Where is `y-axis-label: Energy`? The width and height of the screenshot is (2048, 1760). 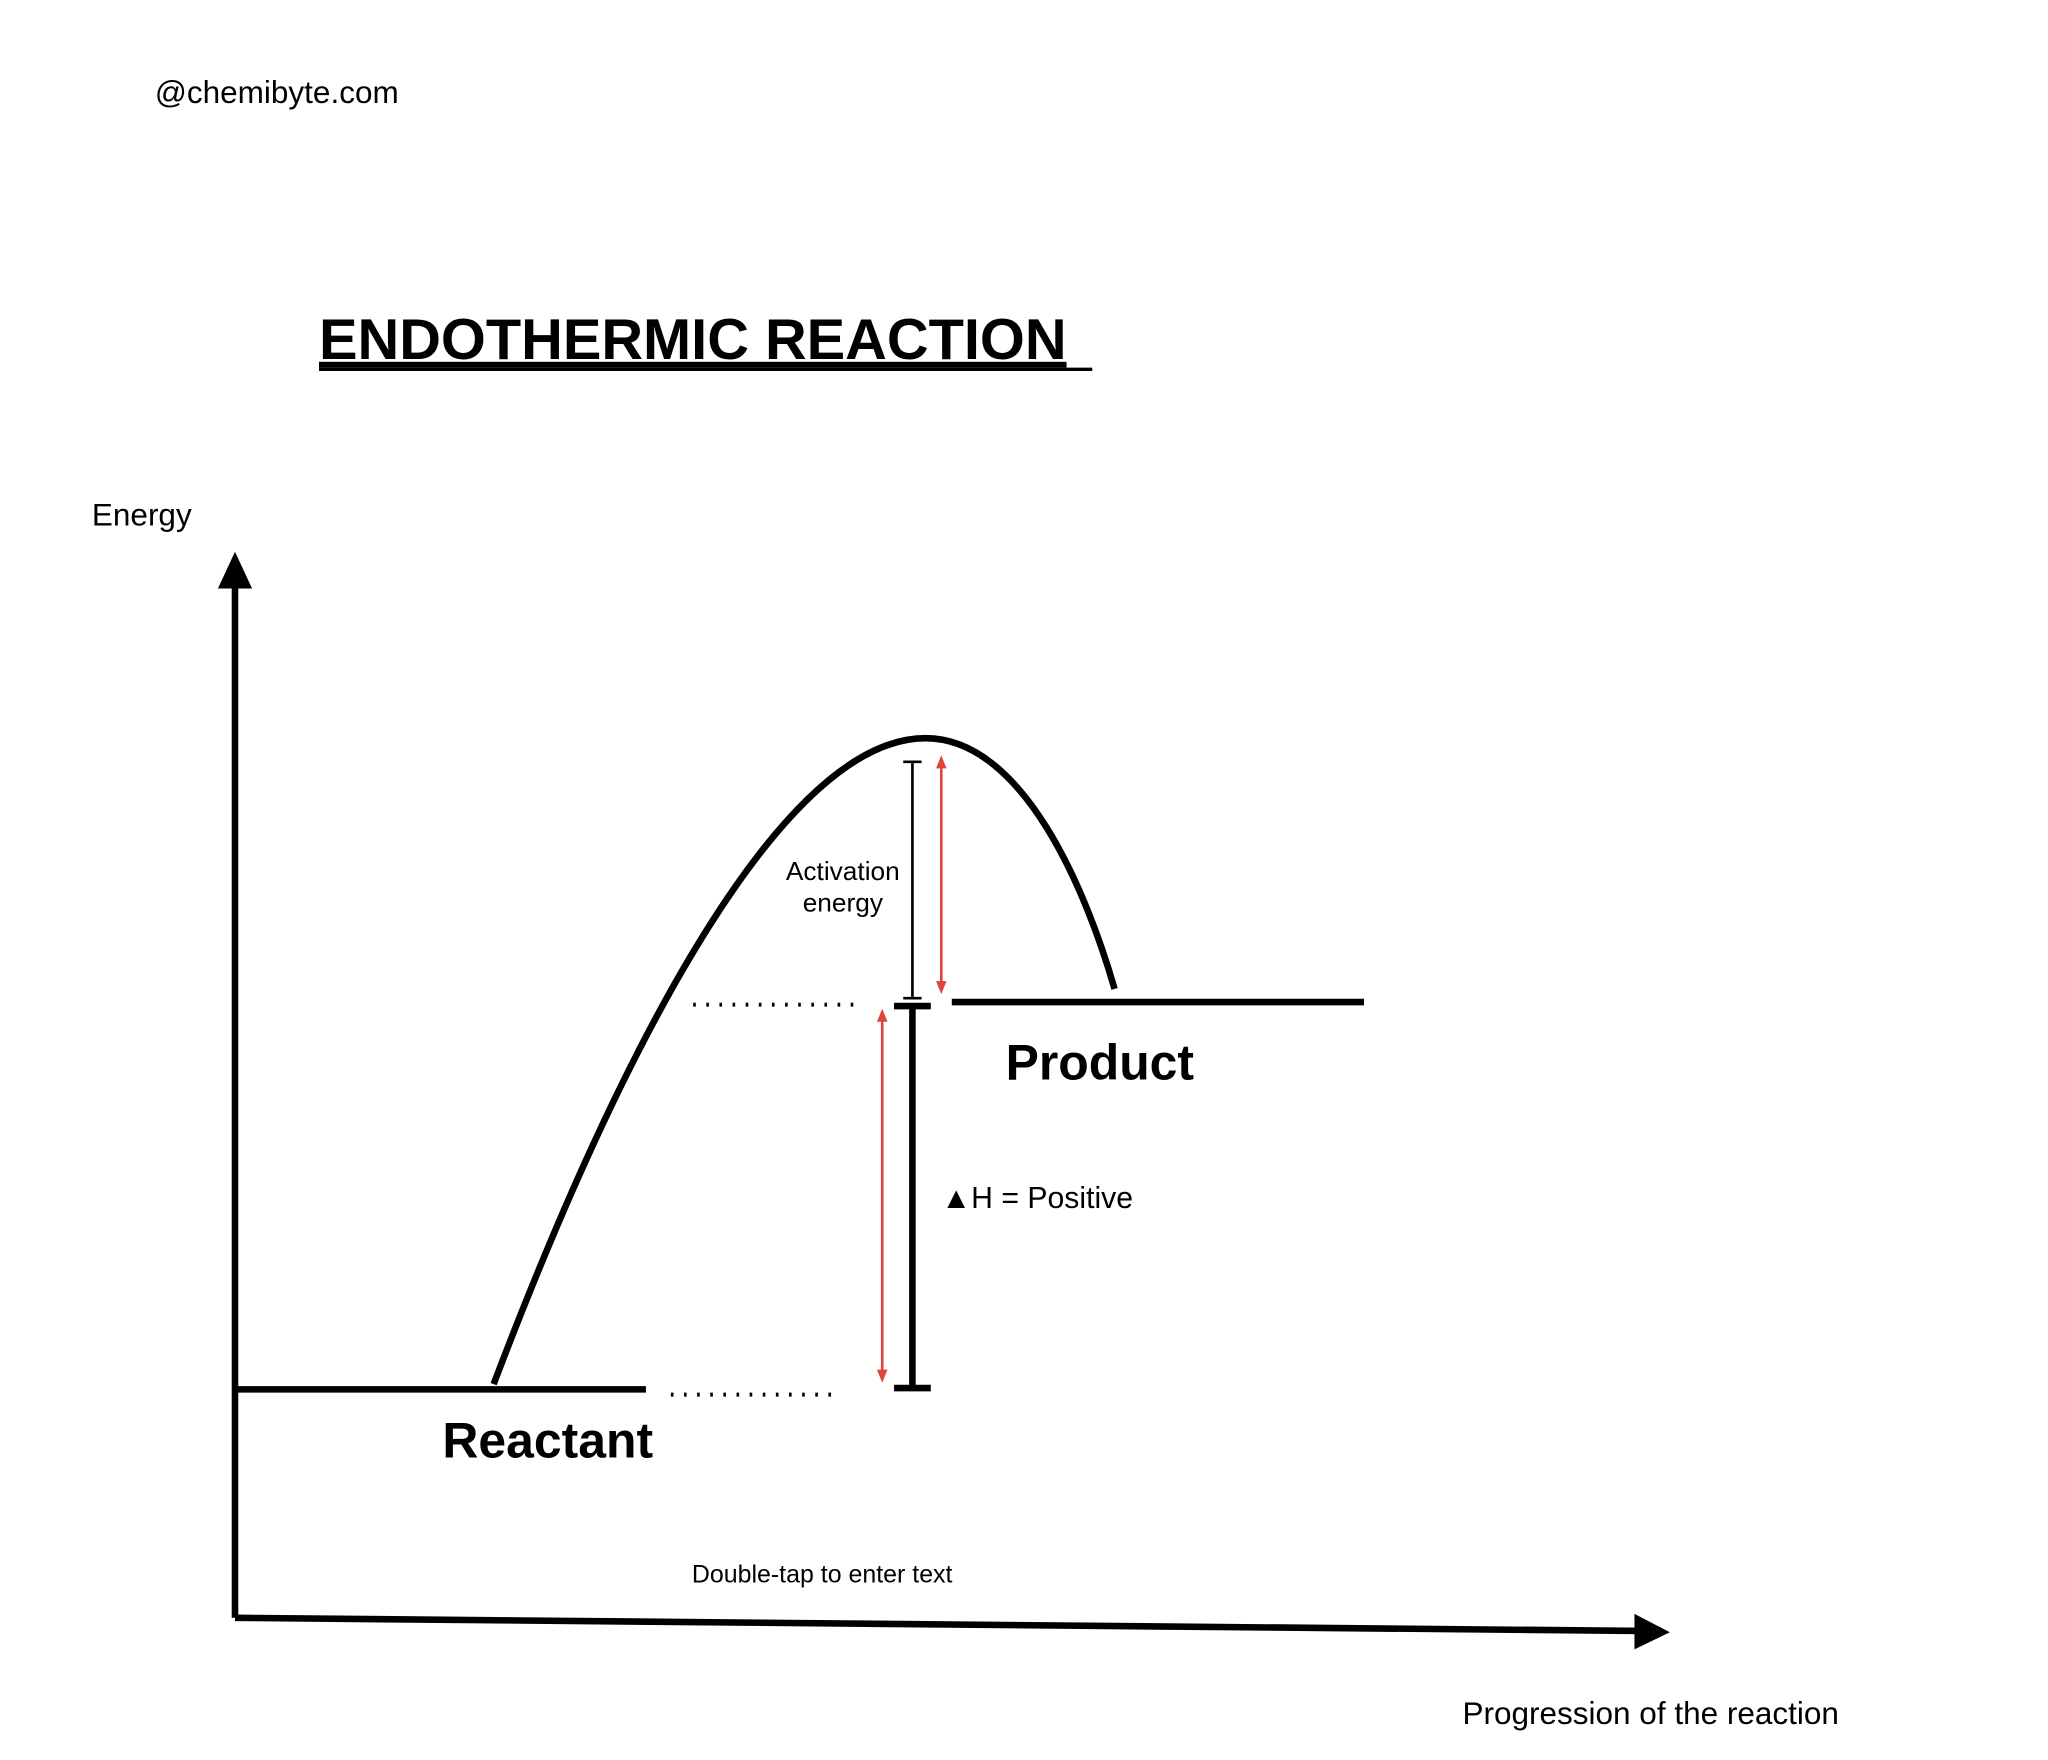
y-axis-label: Energy is located at coordinates (142, 515).